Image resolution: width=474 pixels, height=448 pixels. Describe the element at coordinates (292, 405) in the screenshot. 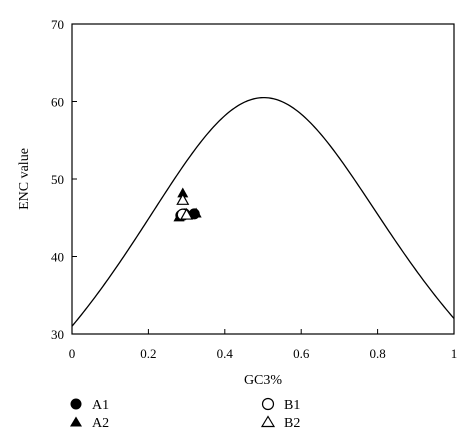

I see `legend-b1-label: B1` at that location.